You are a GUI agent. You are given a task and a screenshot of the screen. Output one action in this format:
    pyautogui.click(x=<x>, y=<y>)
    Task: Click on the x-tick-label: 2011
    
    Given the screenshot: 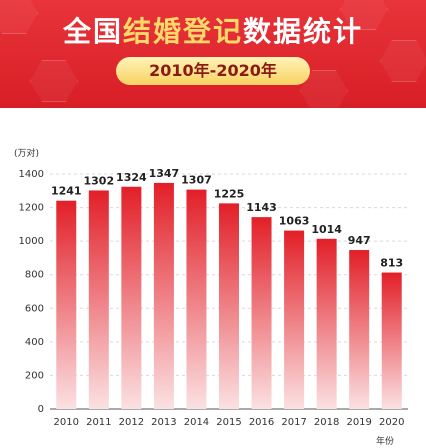 What is the action you would take?
    pyautogui.click(x=98, y=422)
    